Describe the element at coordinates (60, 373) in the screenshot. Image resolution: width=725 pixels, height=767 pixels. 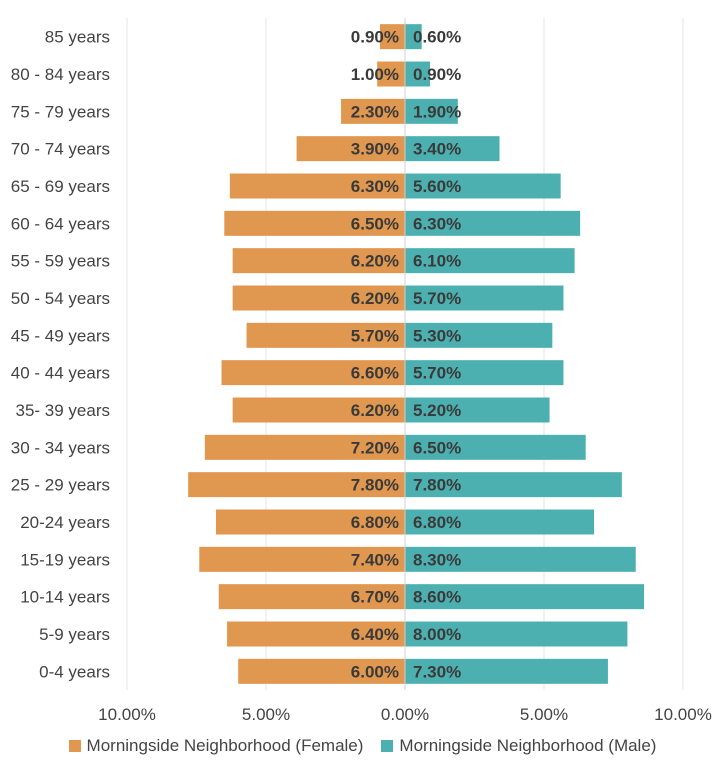
I see `category-label: 40 - 44 years` at that location.